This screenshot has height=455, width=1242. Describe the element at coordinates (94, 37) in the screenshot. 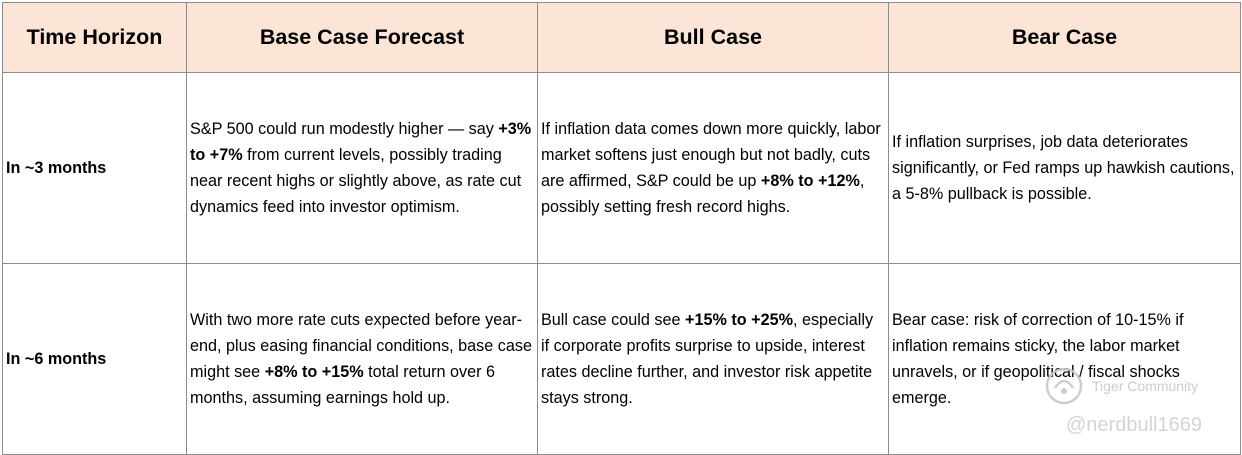

I see `header-time-horizon: Time Horizon` at that location.